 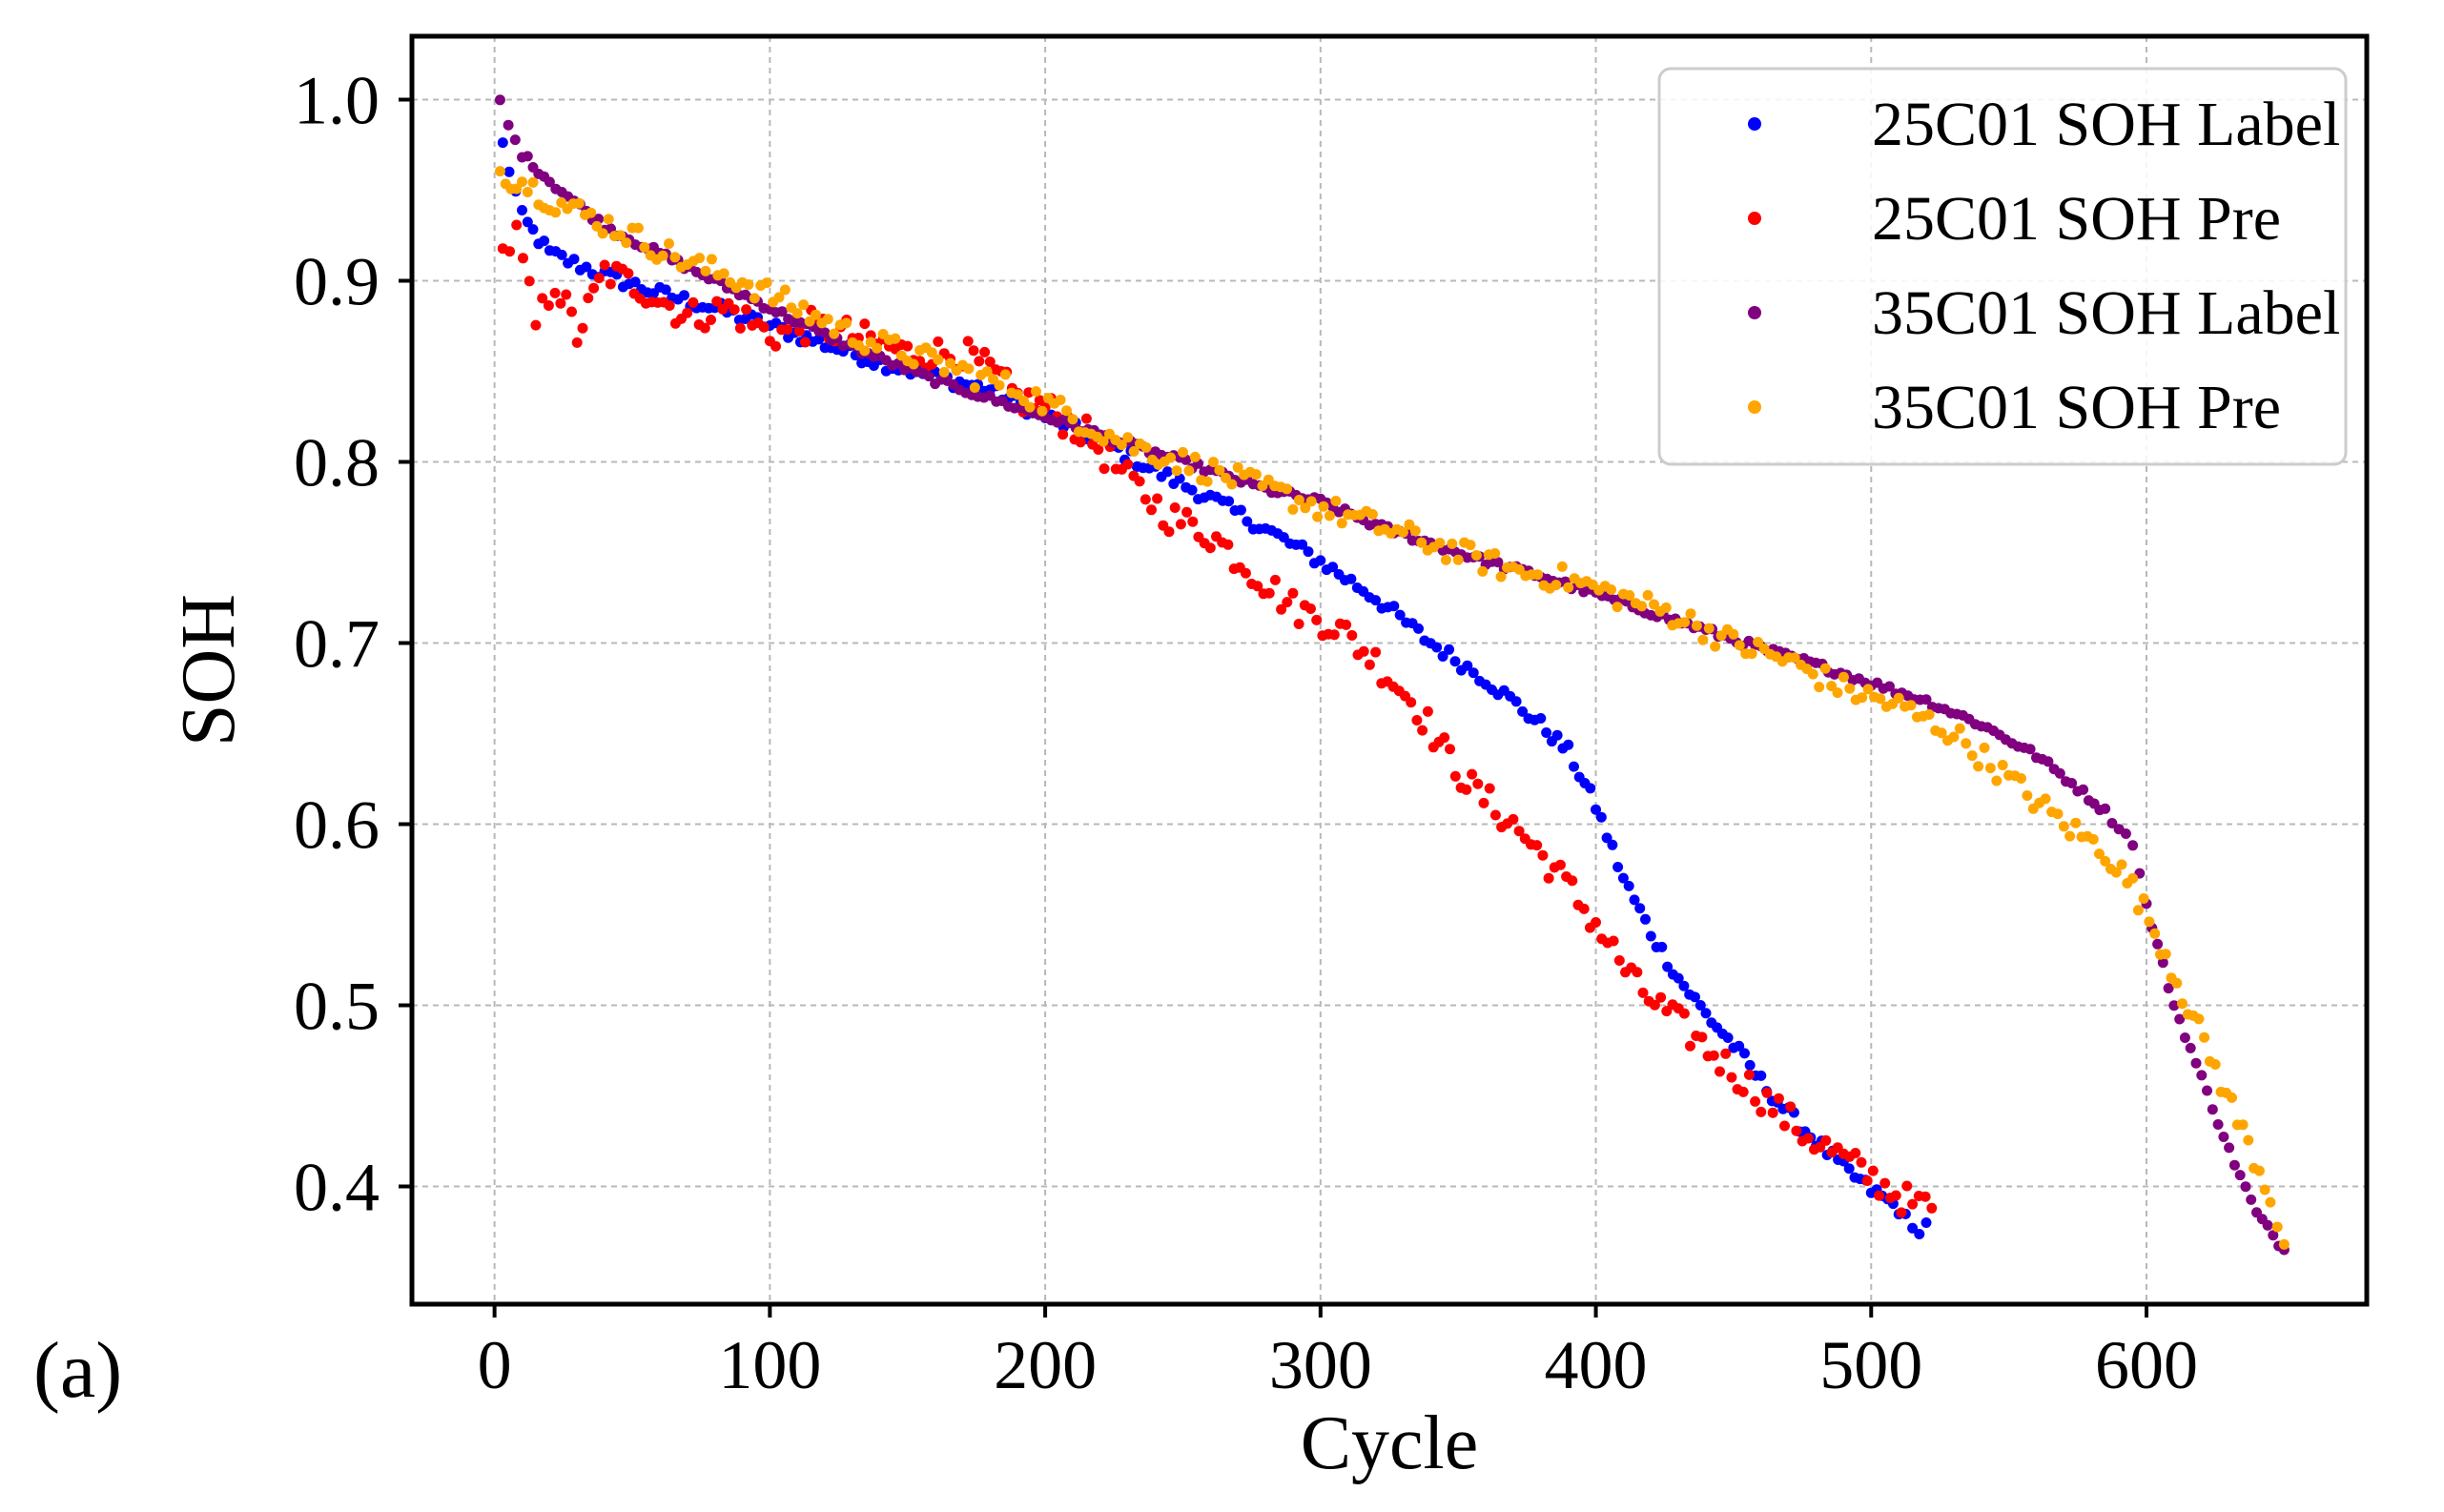 I want to click on x-tick-label: 600, so click(x=2147, y=1365).